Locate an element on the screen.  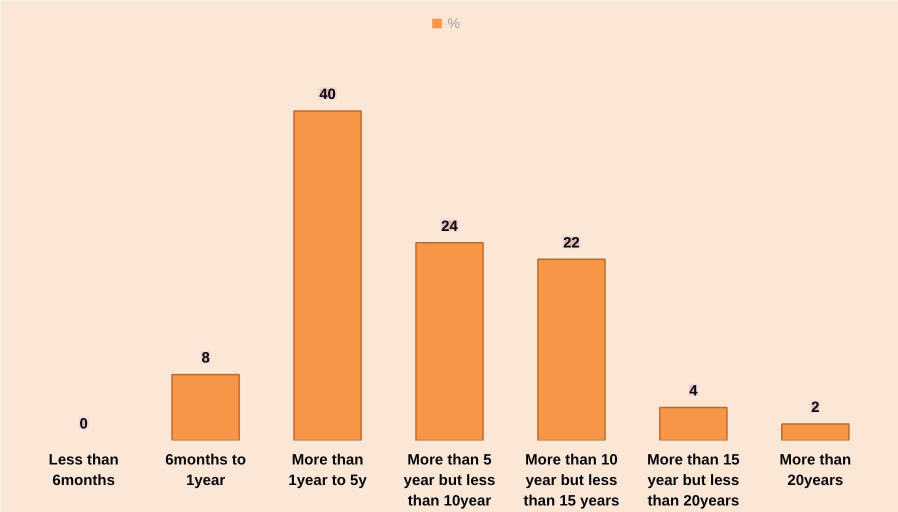
x-tick-label: More than 1year to 5y is located at coordinates (328, 470).